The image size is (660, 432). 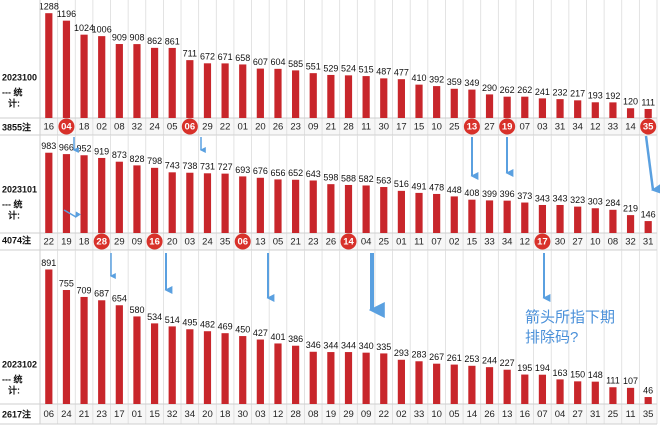 What do you see at coordinates (207, 127) in the screenshot?
I see `x-tick-label: 29` at bounding box center [207, 127].